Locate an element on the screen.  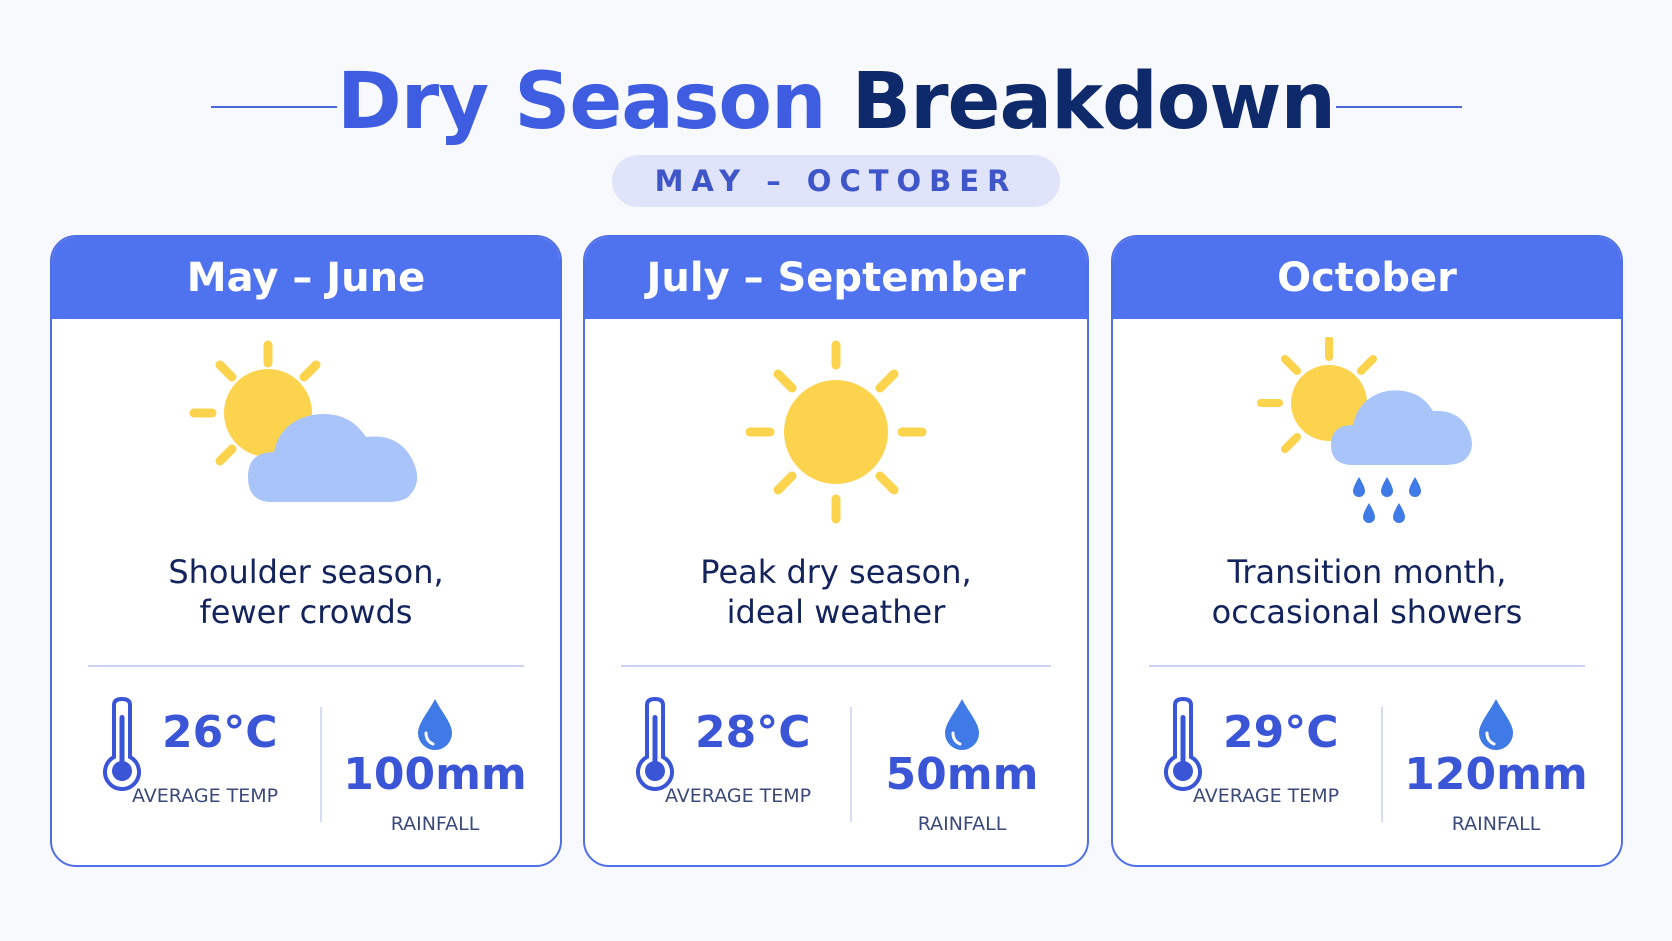
season-range-badge: MAY – OCTOBER is located at coordinates (836, 181).